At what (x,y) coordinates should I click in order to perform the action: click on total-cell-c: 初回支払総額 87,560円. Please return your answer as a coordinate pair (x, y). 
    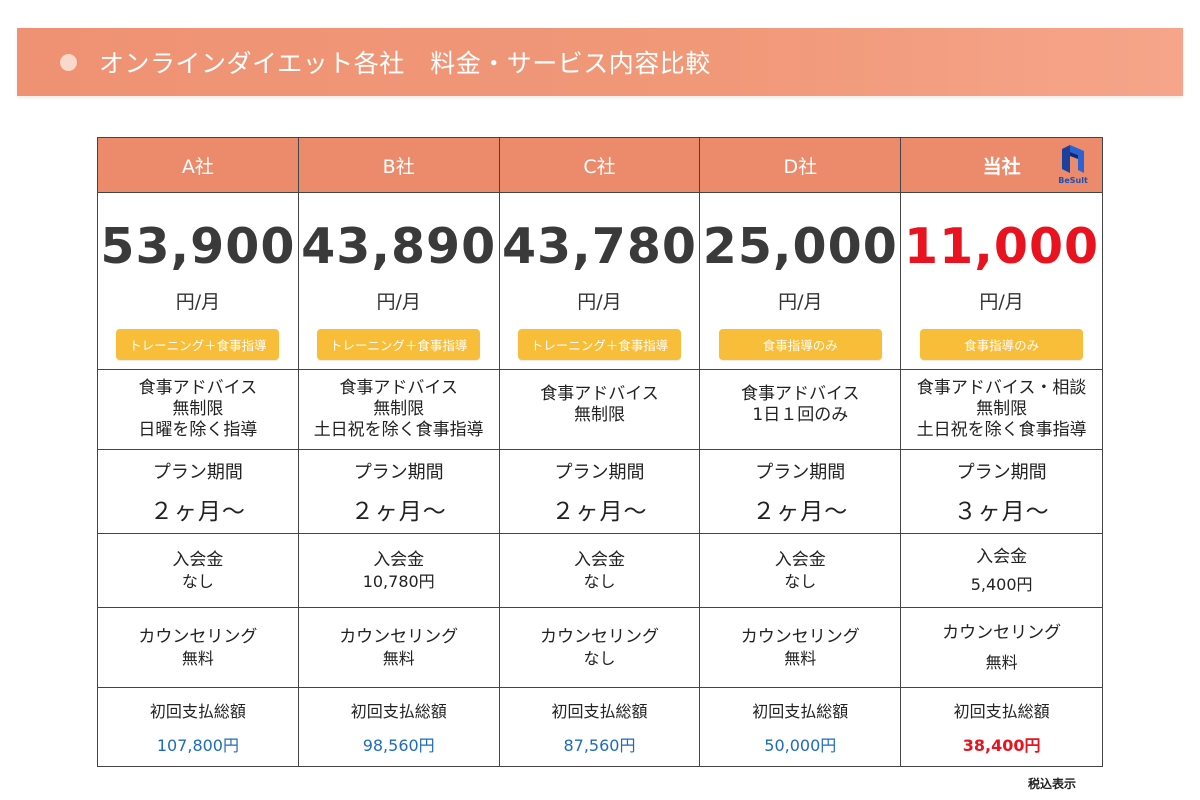
    Looking at the image, I should click on (600, 727).